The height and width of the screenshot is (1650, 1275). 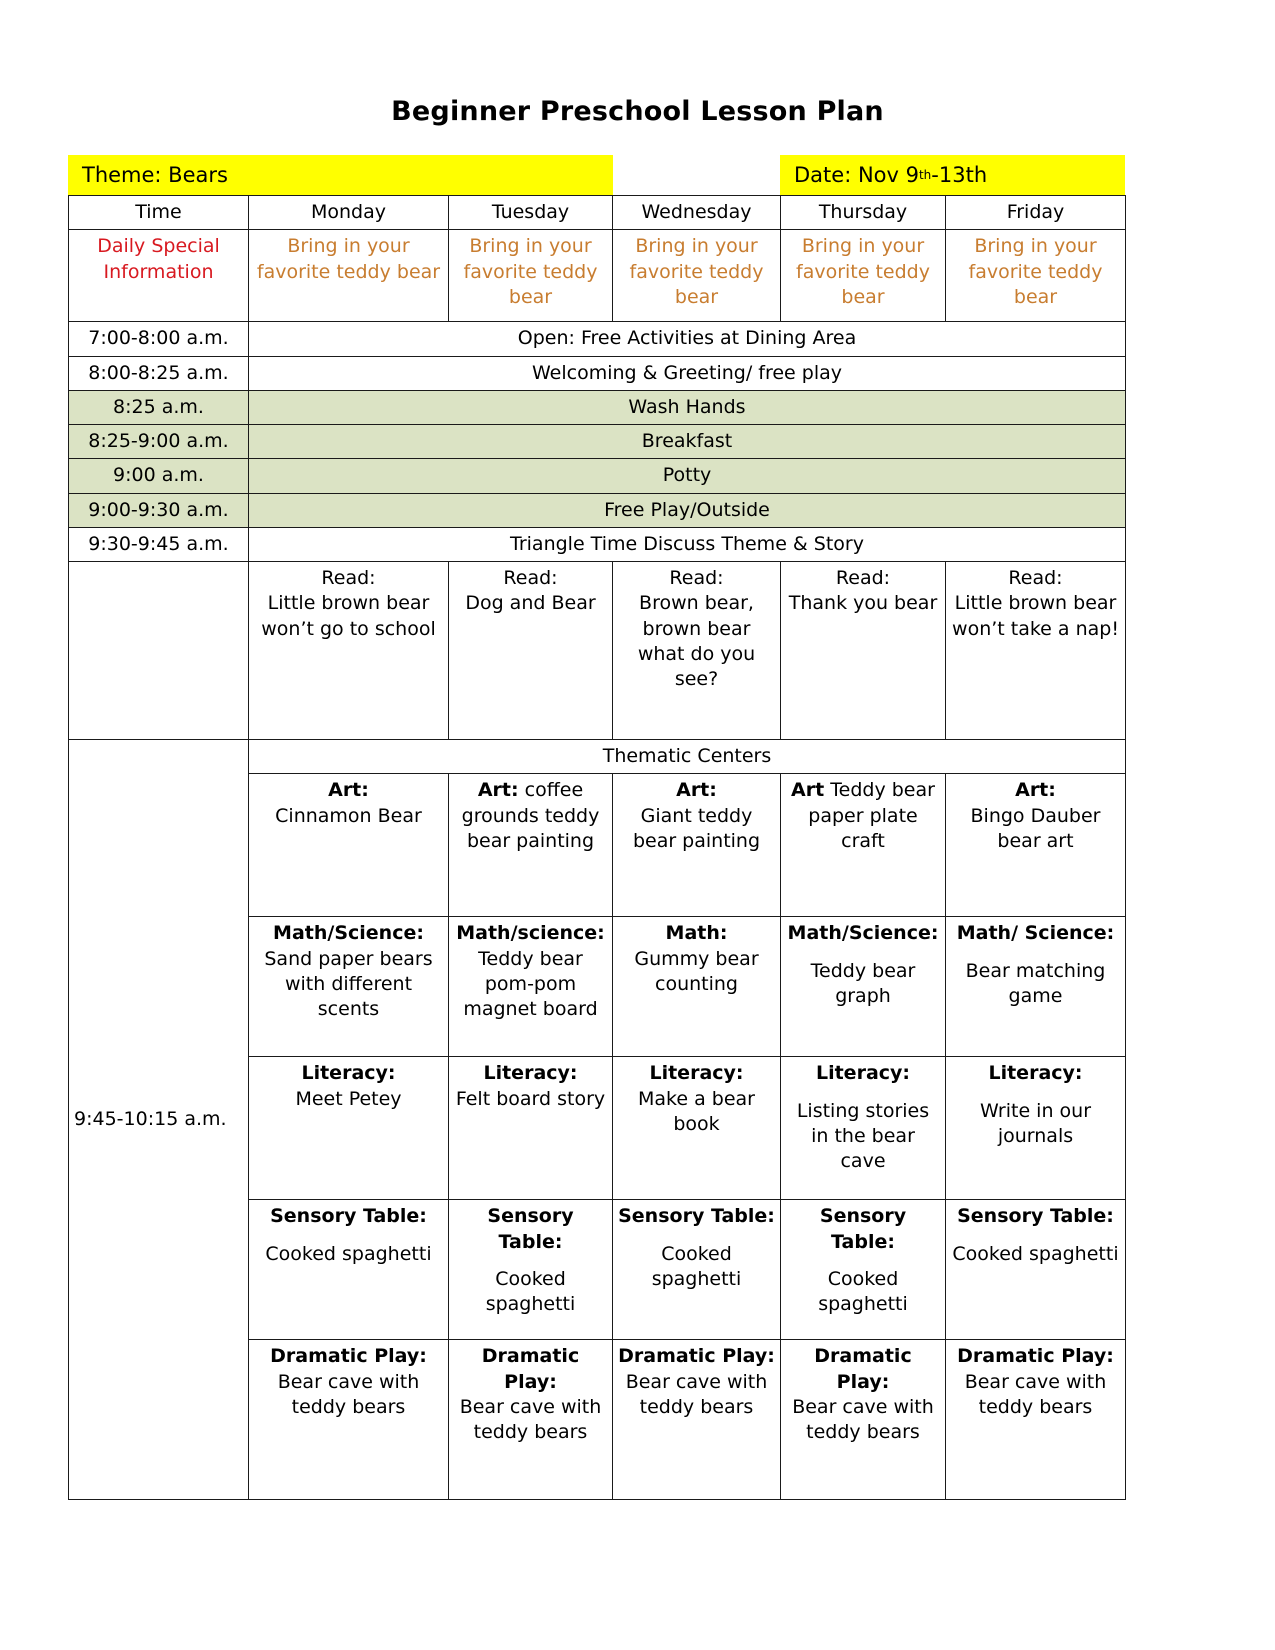 I want to click on header-time: Time, so click(x=158, y=212).